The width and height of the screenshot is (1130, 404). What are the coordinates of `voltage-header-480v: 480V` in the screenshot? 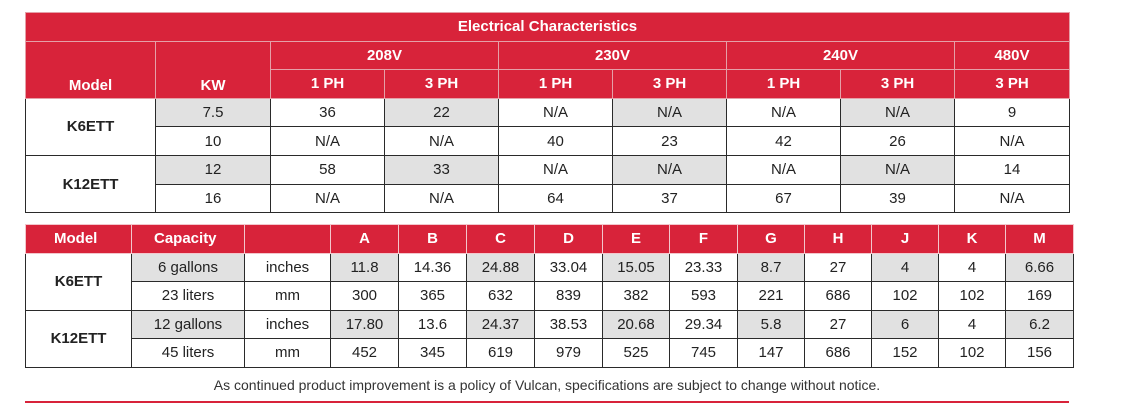 It's located at (1012, 55).